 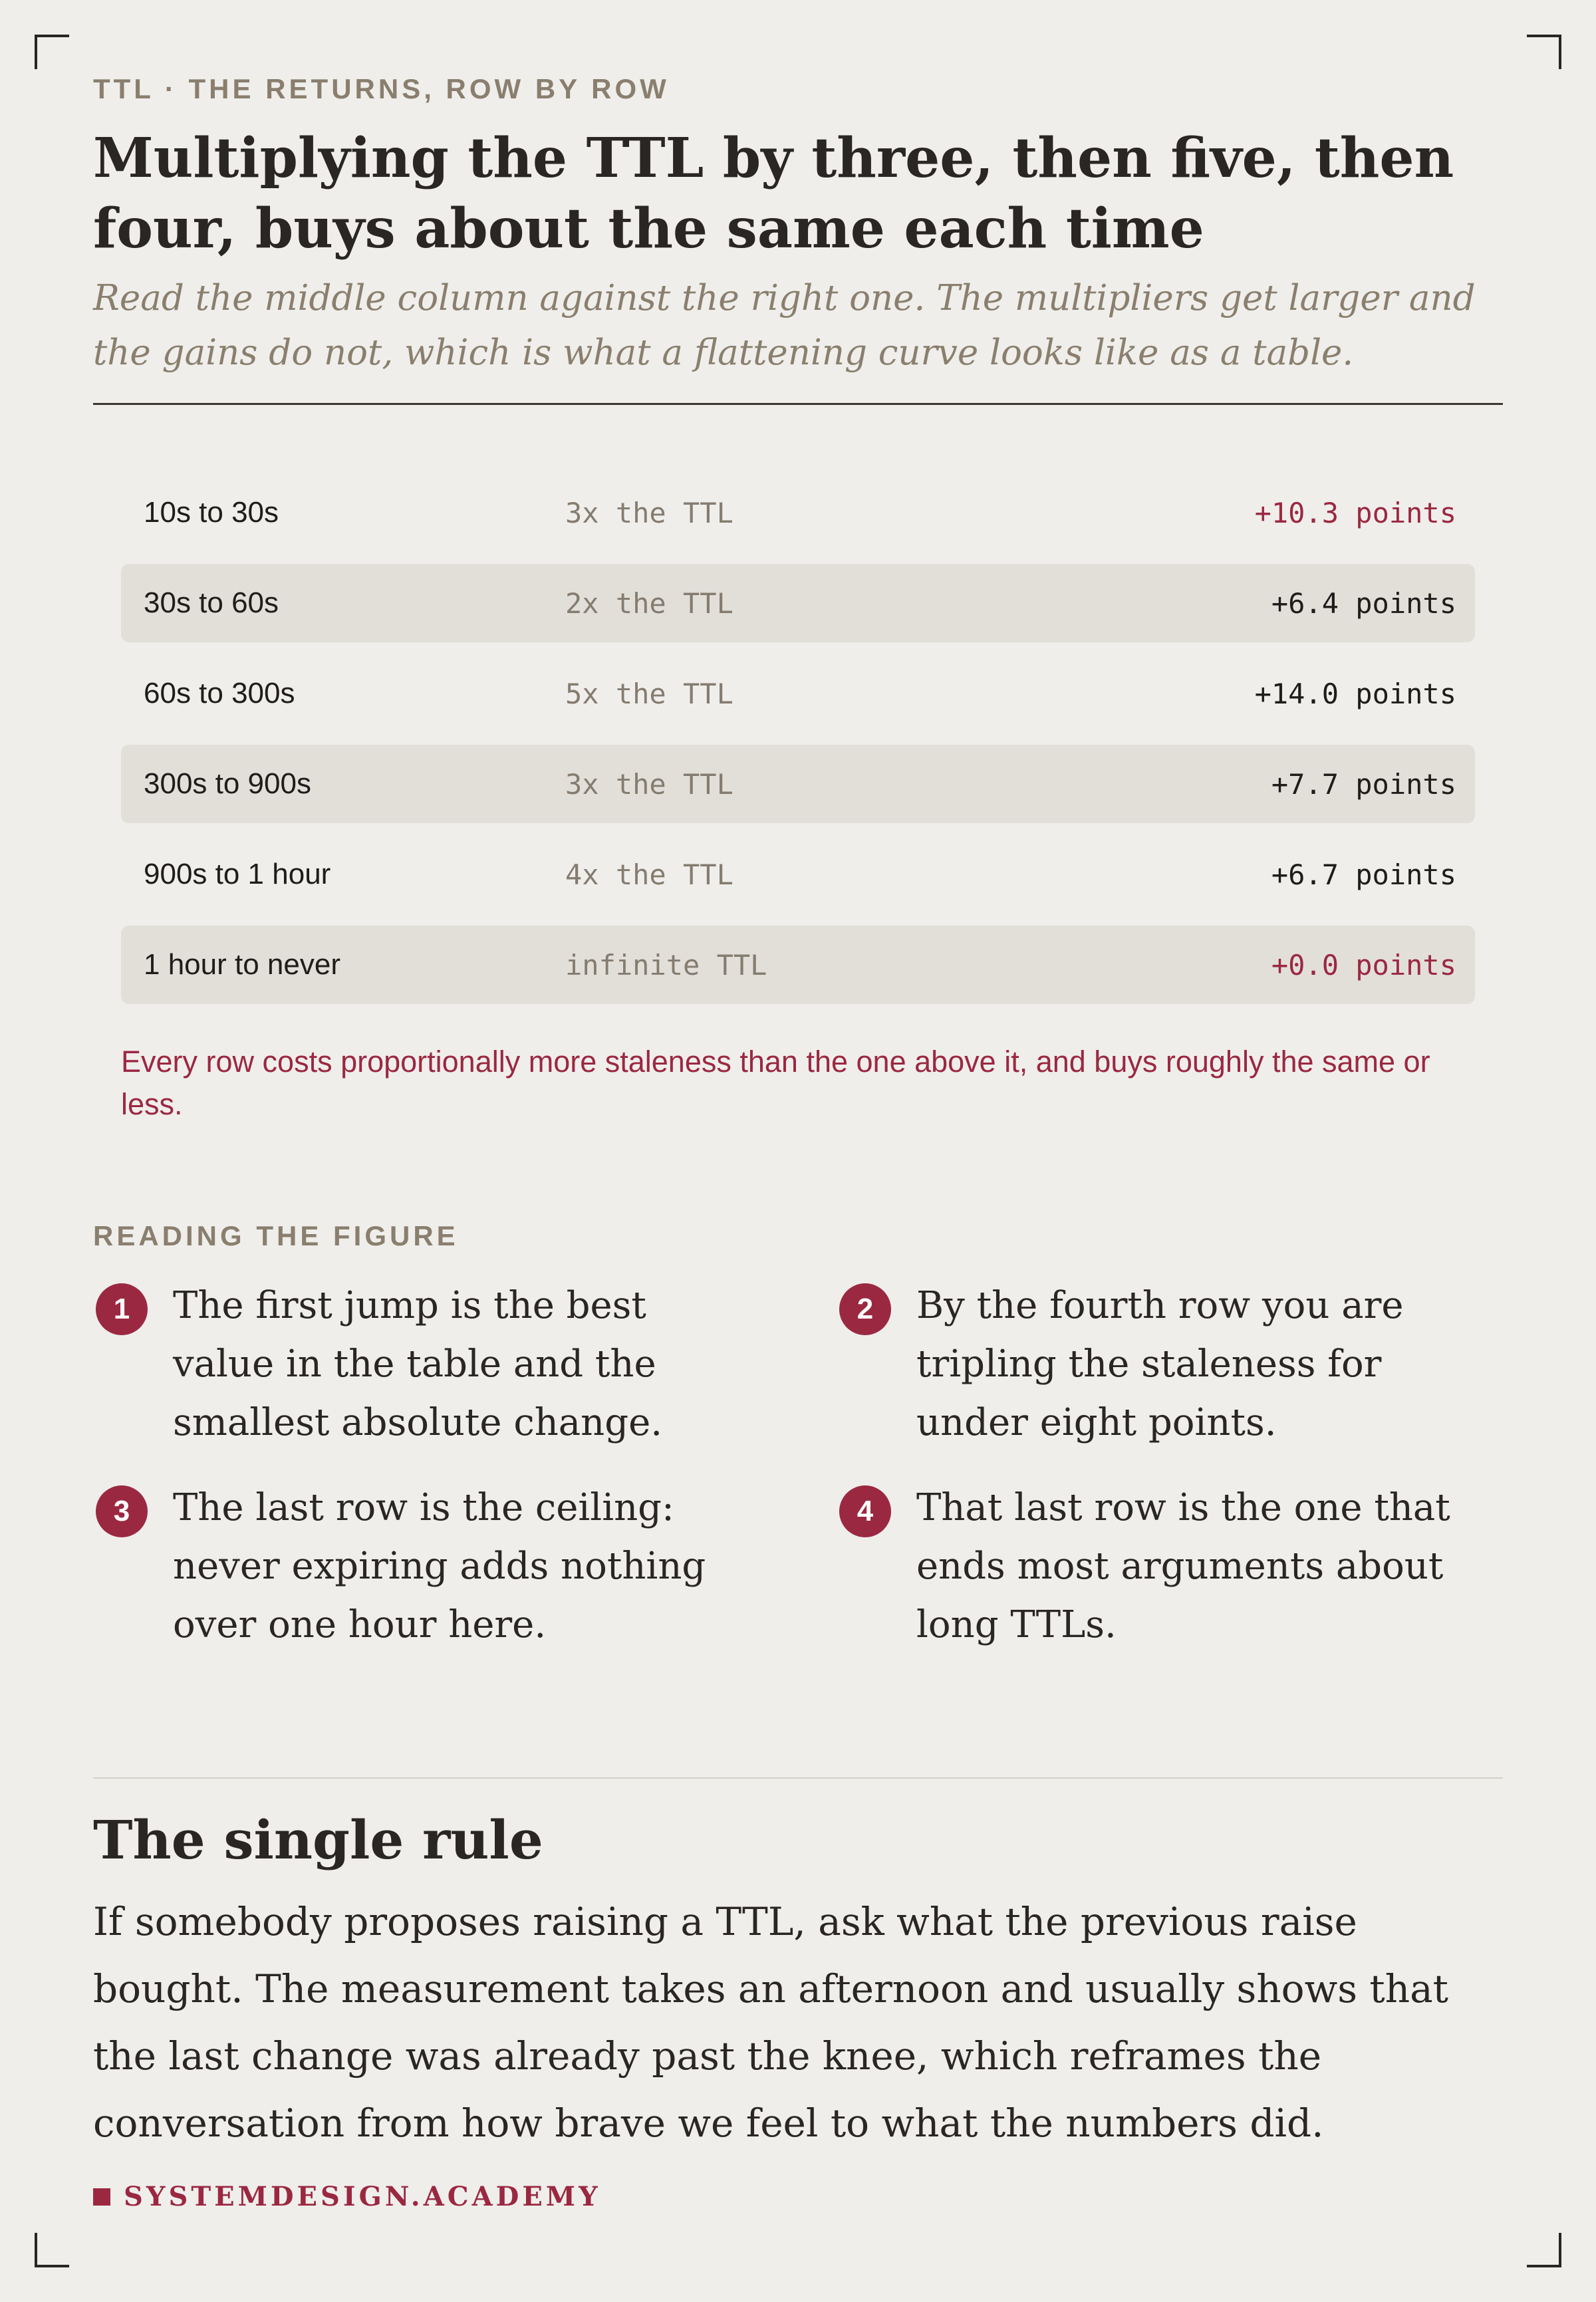 I want to click on reading-section-label: READING THE FIGURE, so click(x=276, y=1235).